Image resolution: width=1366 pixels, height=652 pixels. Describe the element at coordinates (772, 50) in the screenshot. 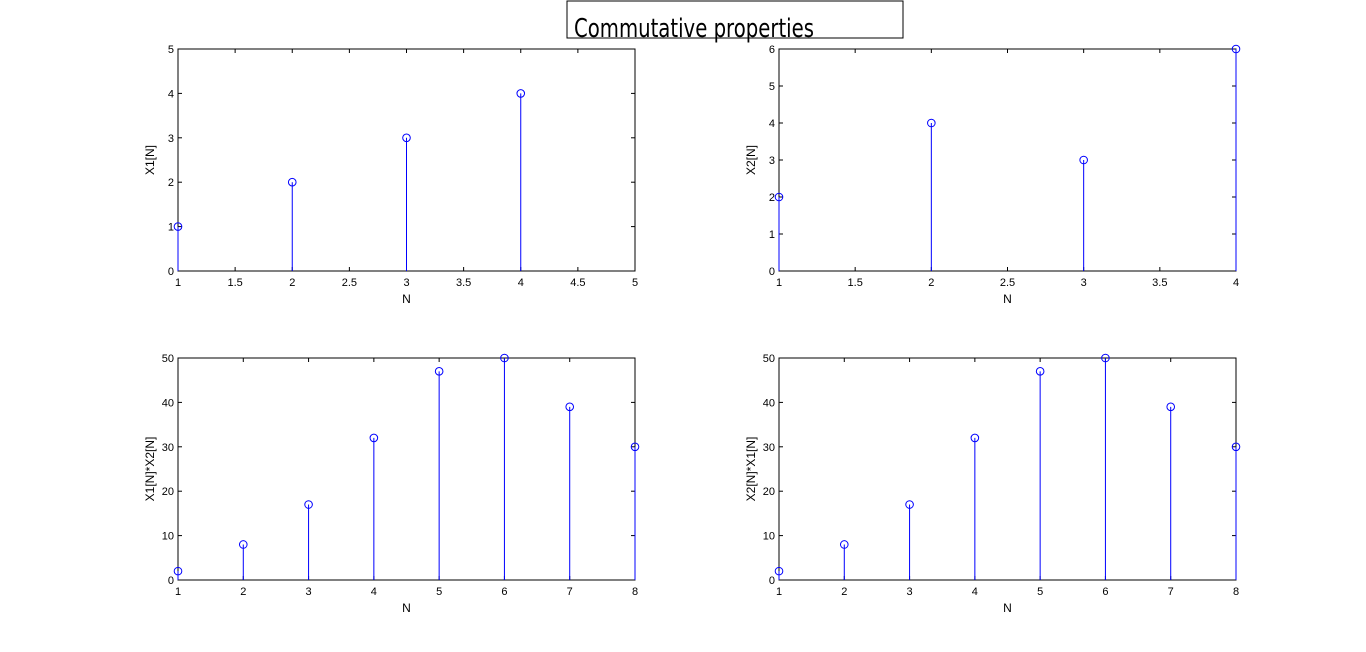

I see `y-tick-label: 6` at that location.